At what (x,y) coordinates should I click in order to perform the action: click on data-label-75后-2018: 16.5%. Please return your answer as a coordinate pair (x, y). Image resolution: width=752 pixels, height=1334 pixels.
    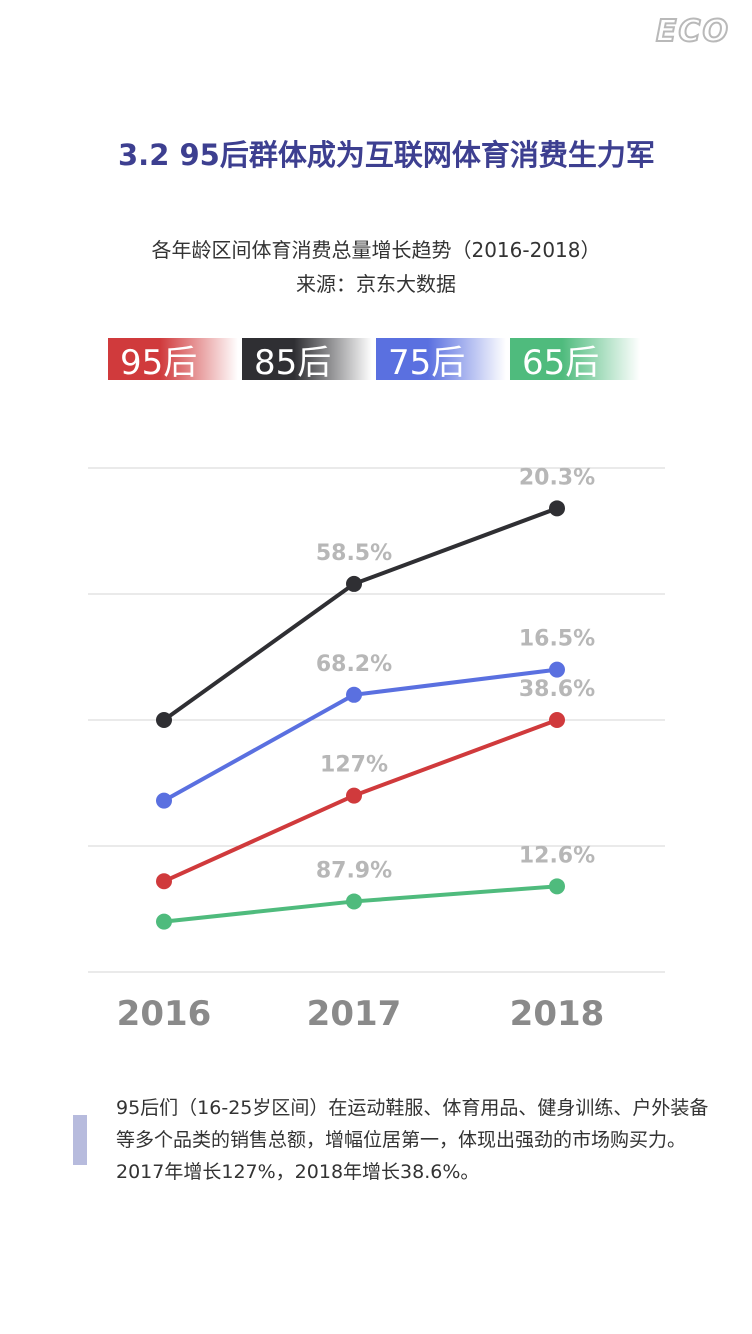
    Looking at the image, I should click on (557, 639).